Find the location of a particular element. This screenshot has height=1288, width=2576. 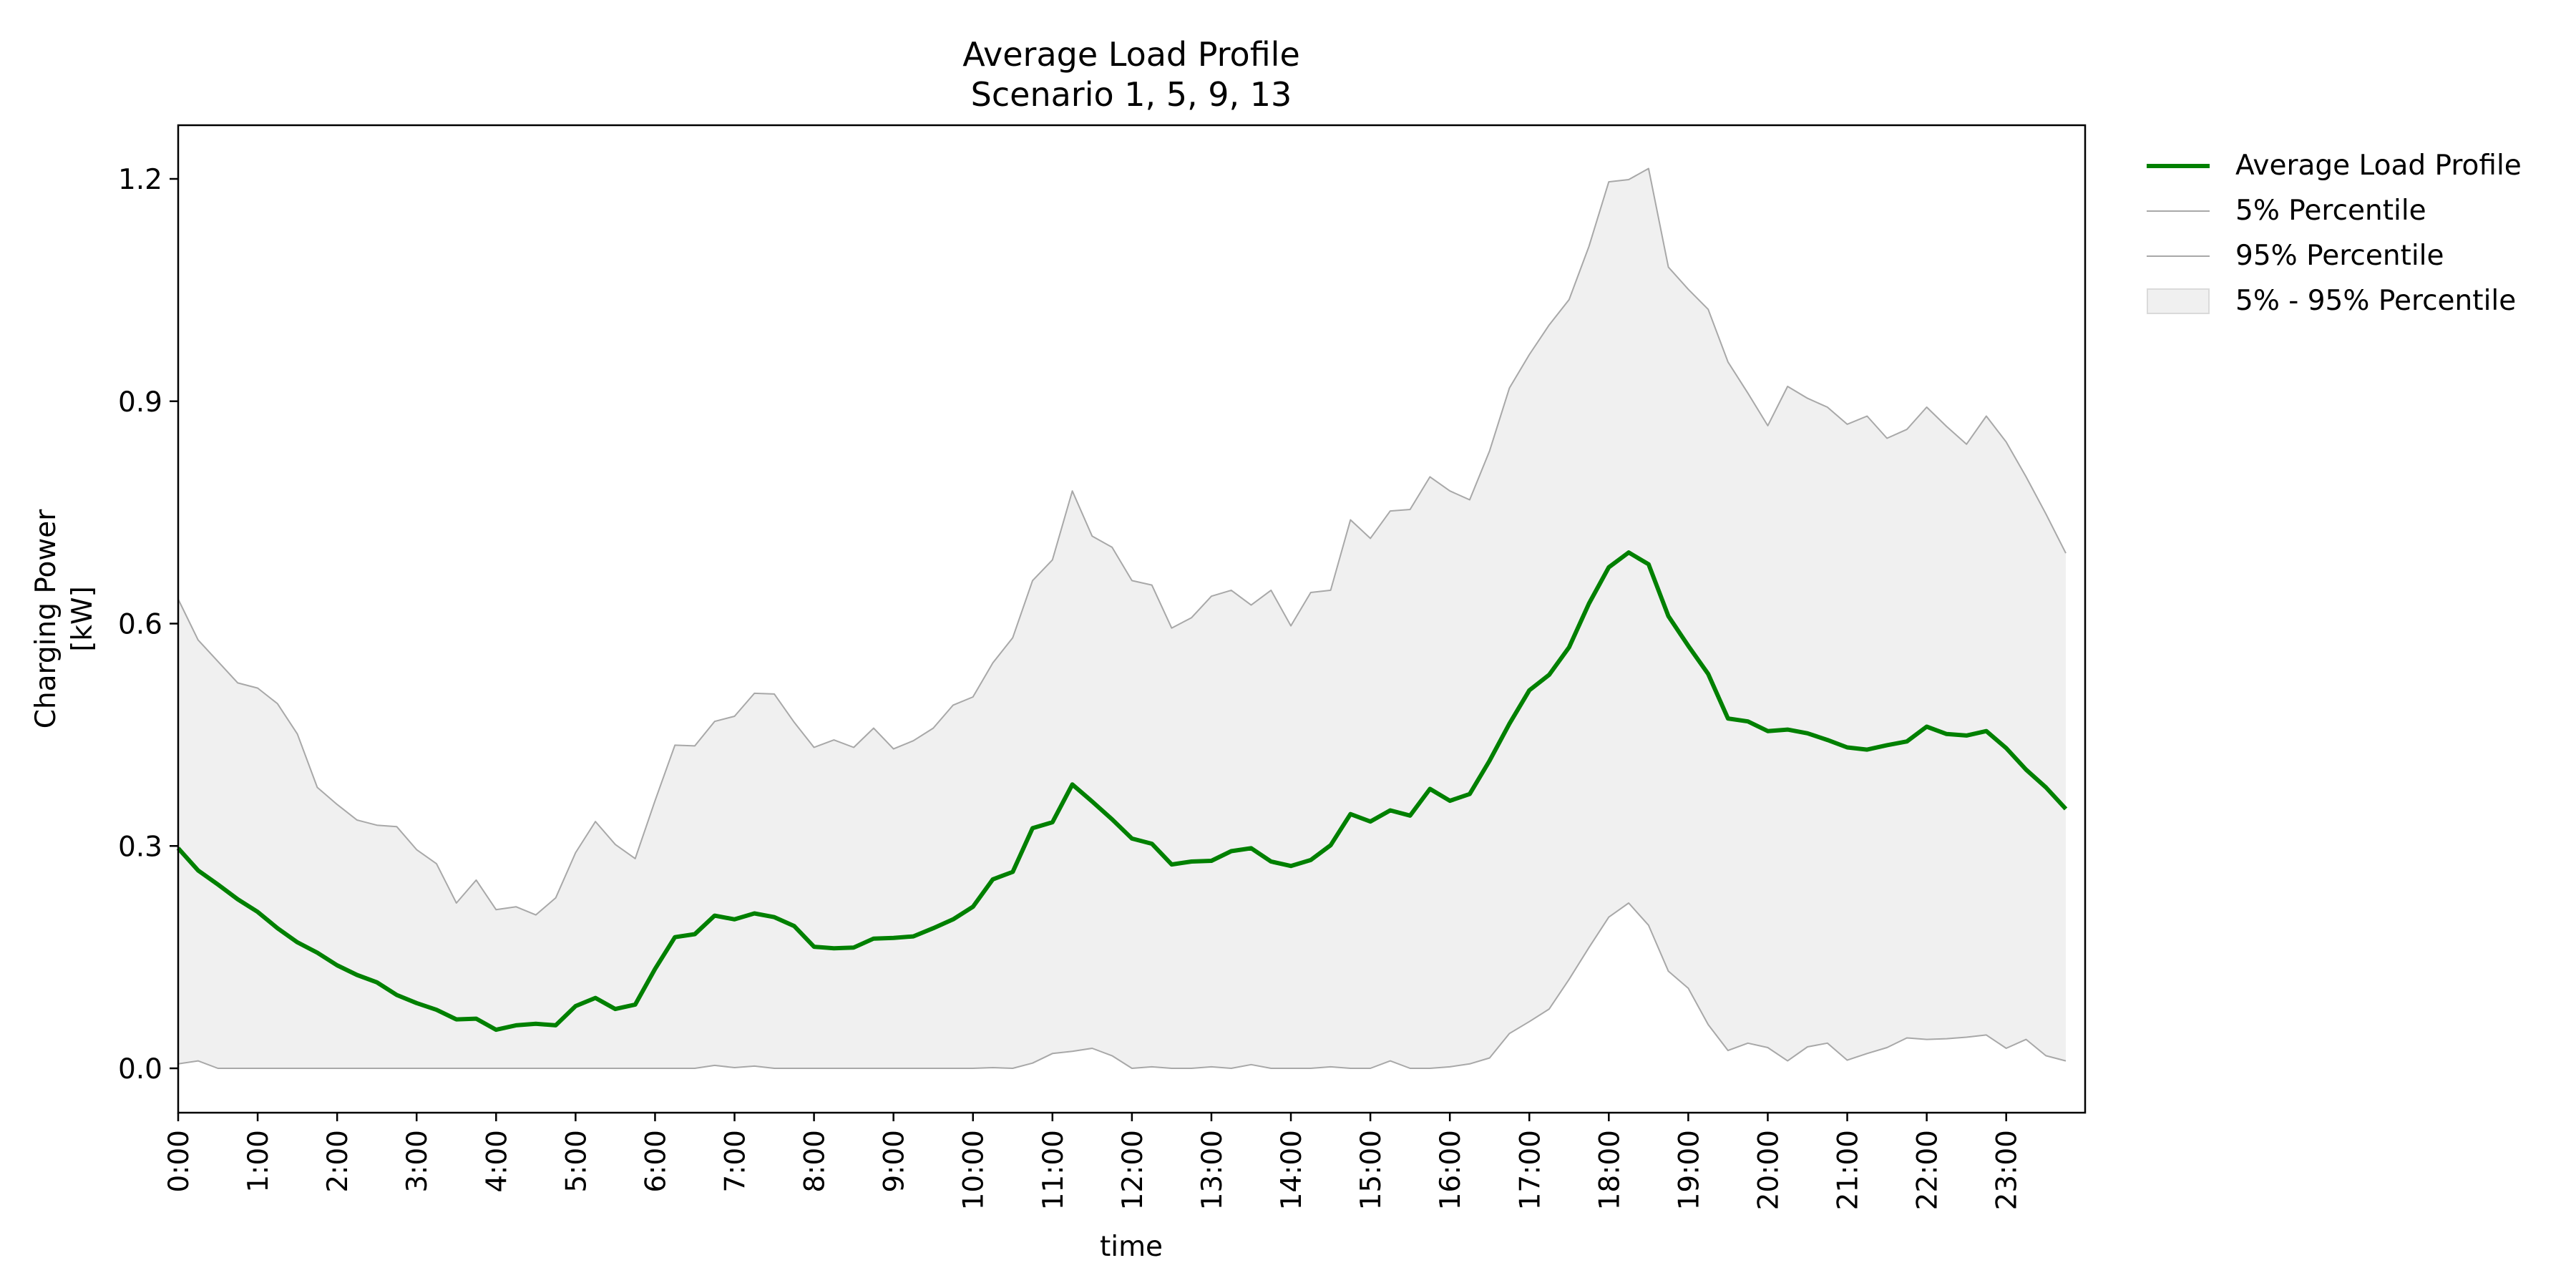

x-tick-label: 9:00 is located at coordinates (895, 1161).